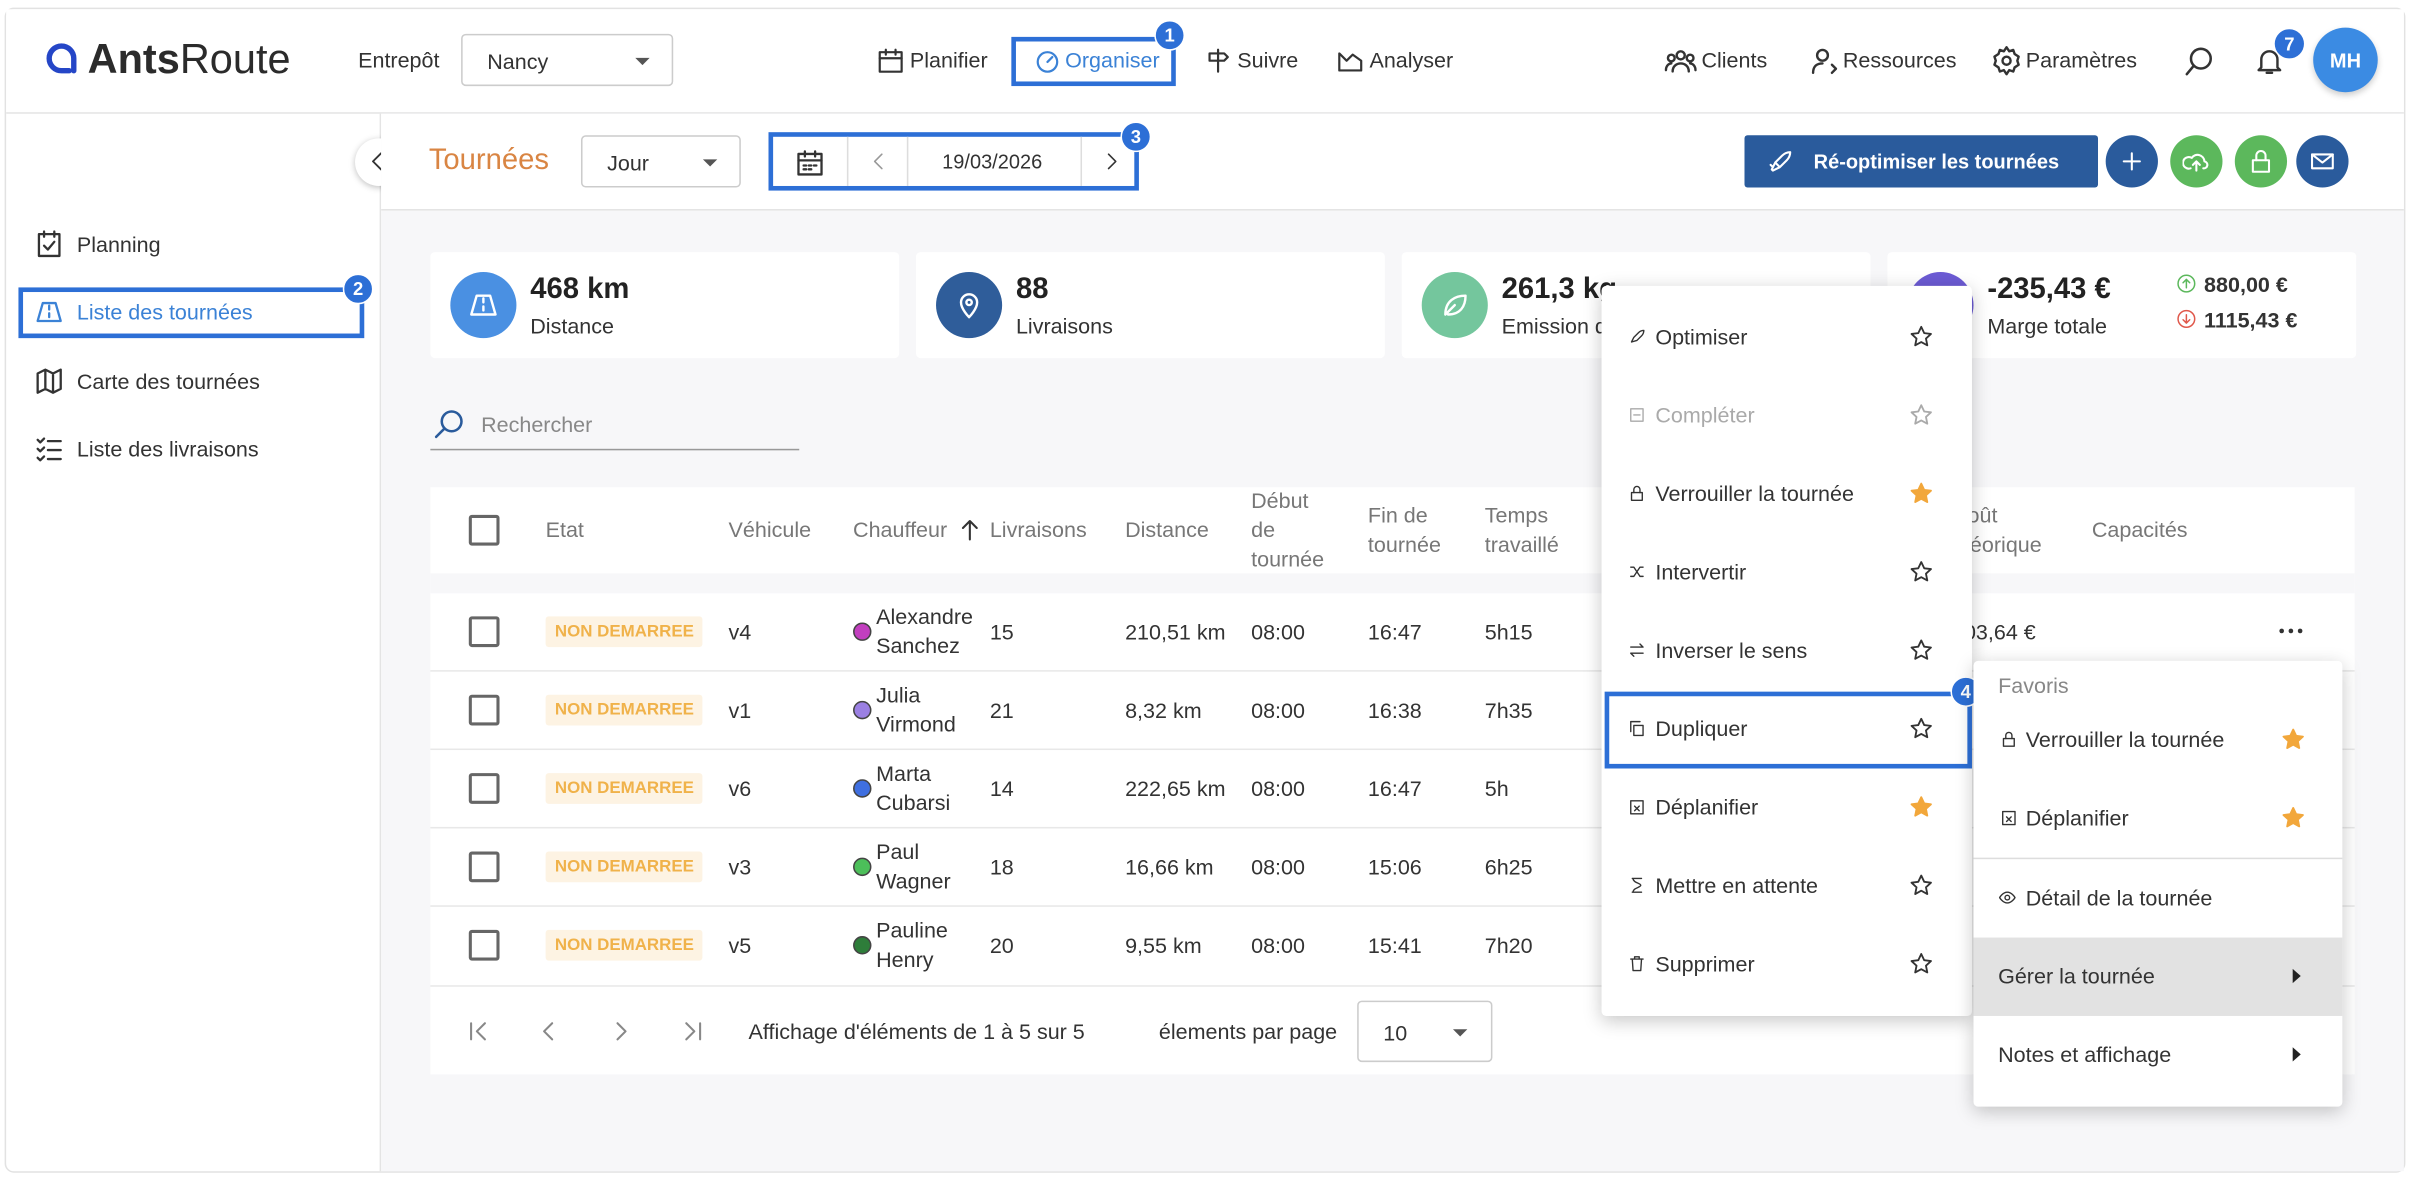  What do you see at coordinates (1460, 1033) in the screenshot?
I see `dropdown-caret` at bounding box center [1460, 1033].